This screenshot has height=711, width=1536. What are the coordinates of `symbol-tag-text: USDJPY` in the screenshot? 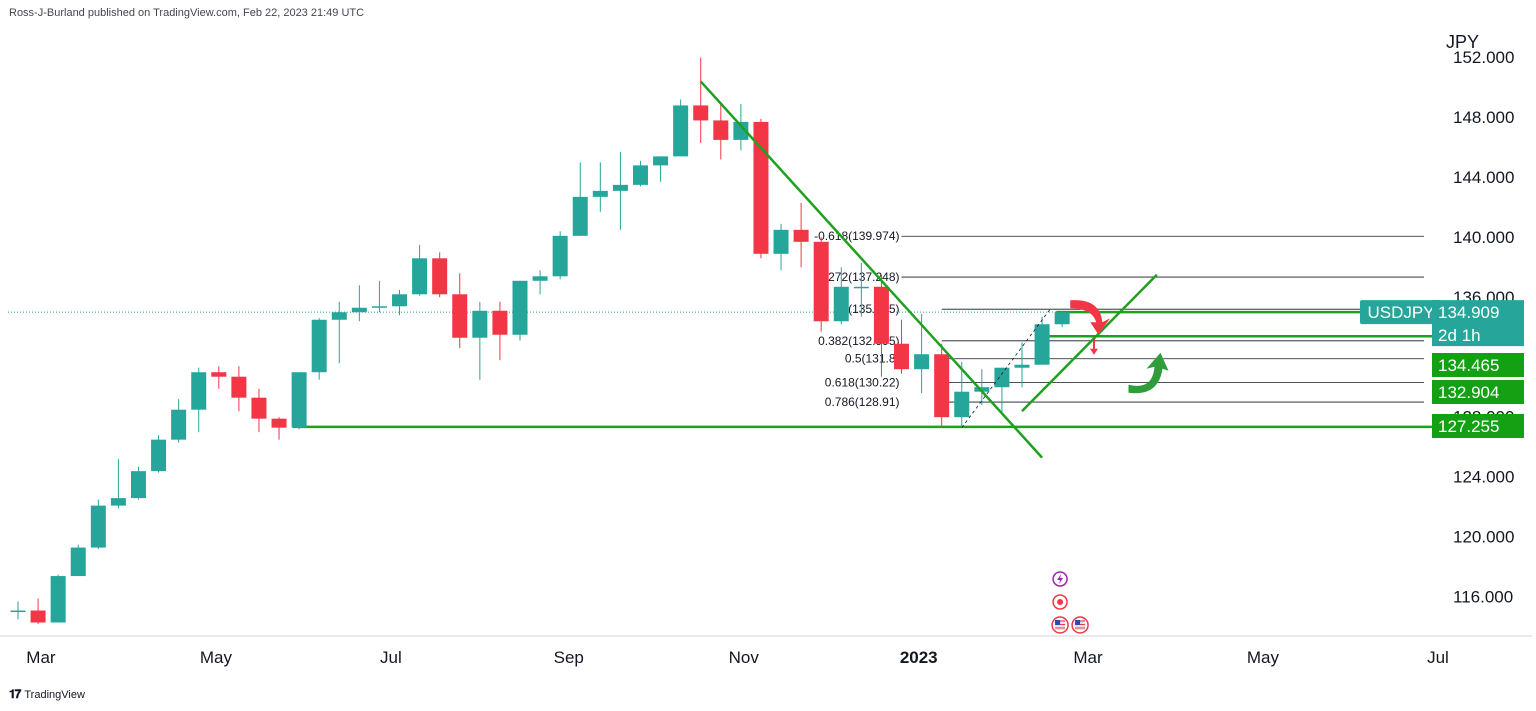 It's located at (1400, 312).